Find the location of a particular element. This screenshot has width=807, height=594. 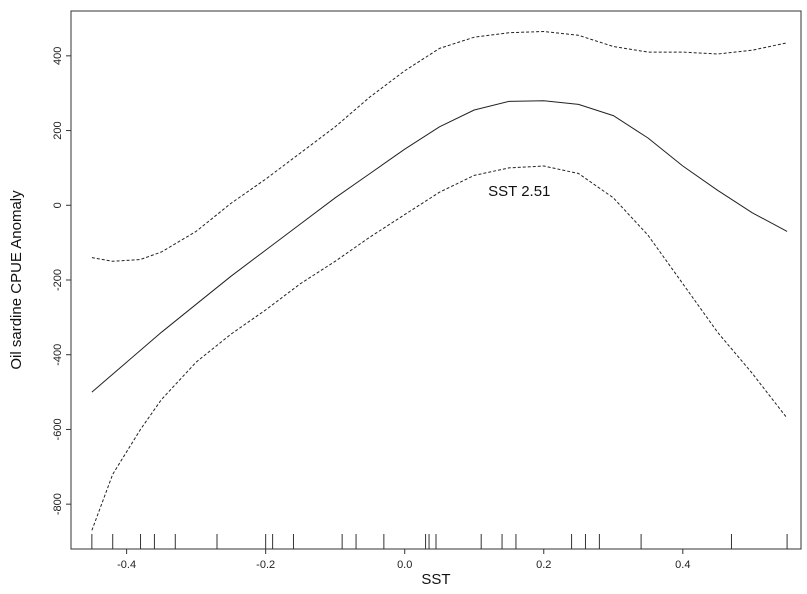

y-tick-label: 0 is located at coordinates (58, 205).